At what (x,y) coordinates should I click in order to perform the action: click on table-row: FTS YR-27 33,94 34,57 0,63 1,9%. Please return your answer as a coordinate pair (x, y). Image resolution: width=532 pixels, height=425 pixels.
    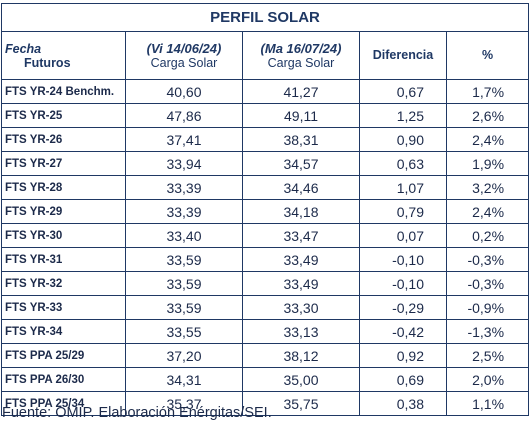
    Looking at the image, I should click on (265, 163).